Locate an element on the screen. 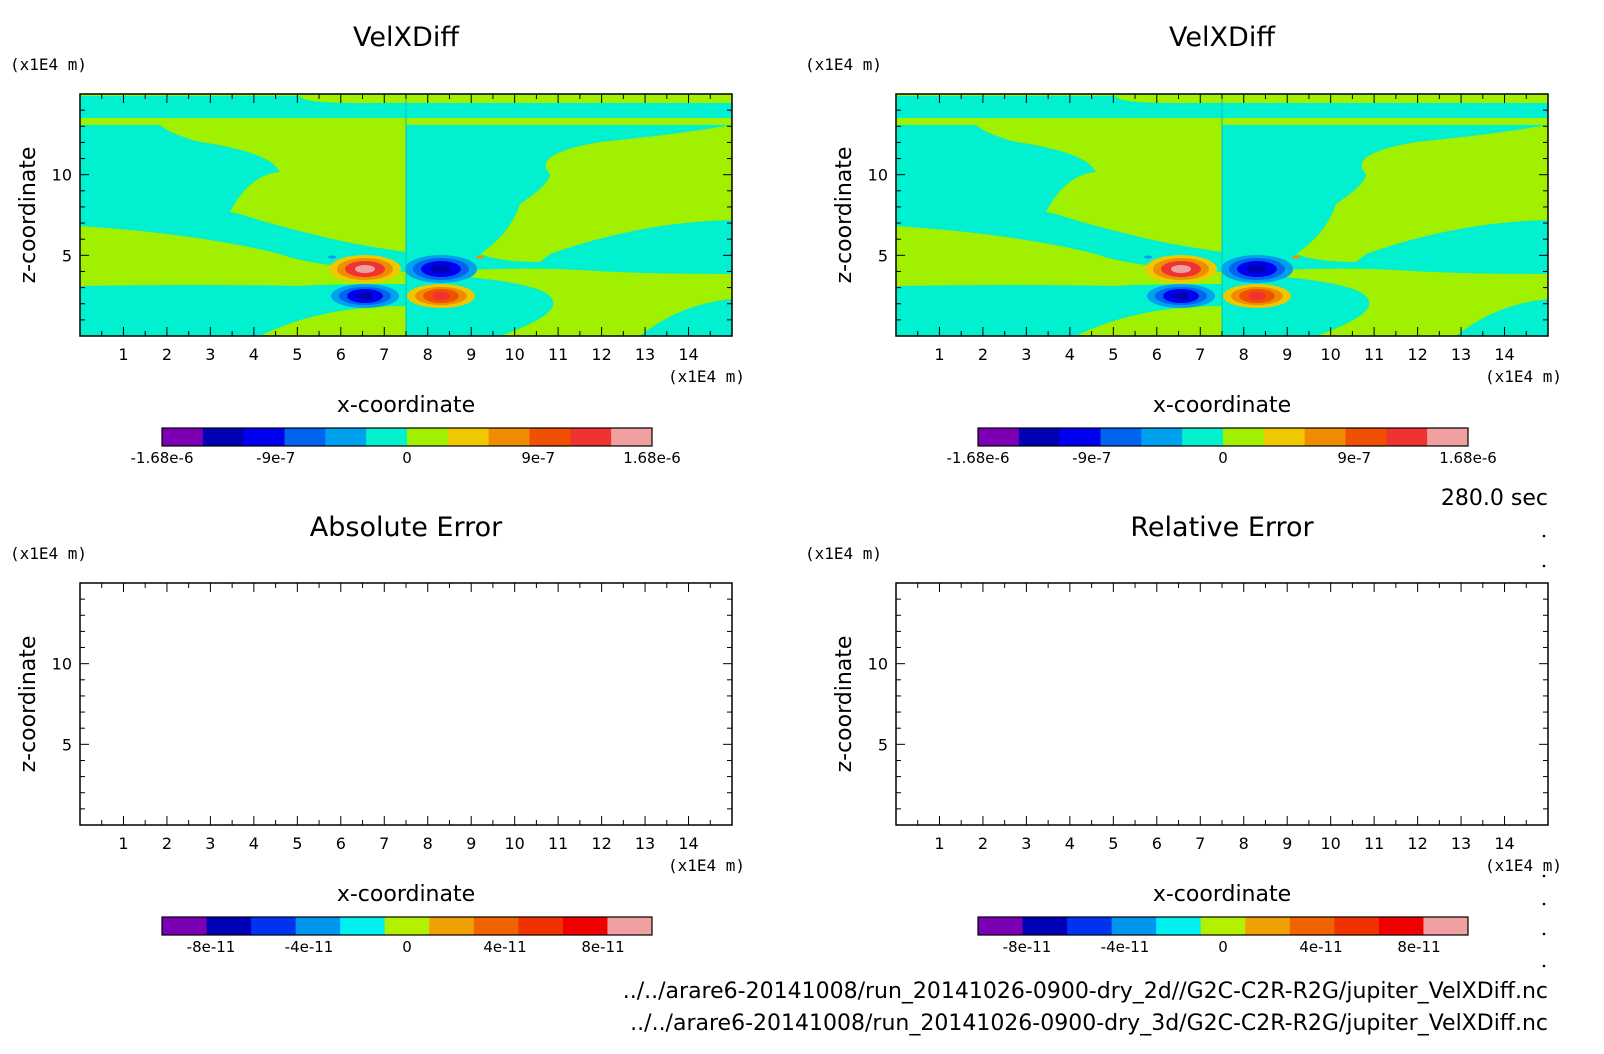 This screenshot has height=1054, width=1604. colorbar-tick-label: 8e-11 is located at coordinates (1418, 947).